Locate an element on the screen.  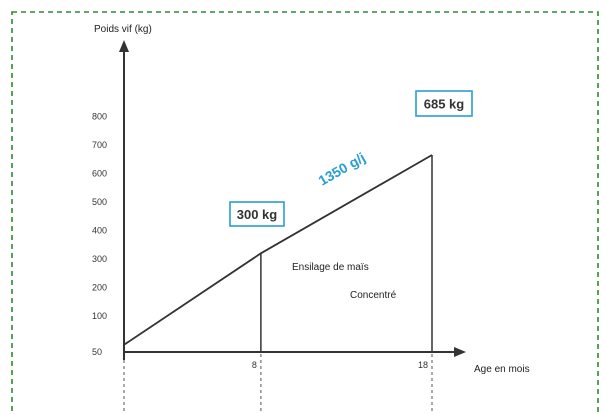
y-tick-label: 800 is located at coordinates (99, 117).